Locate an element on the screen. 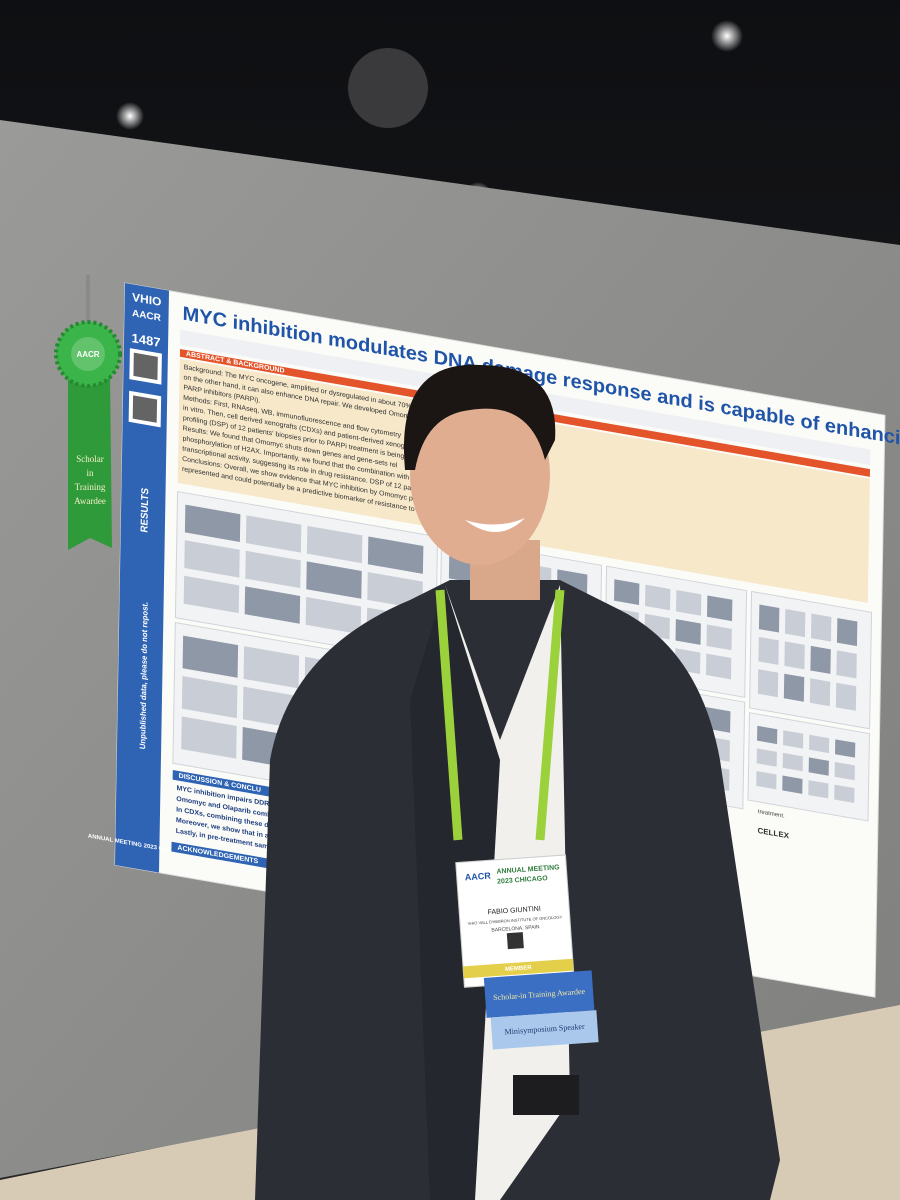 The image size is (900, 1200). ceiling-vent is located at coordinates (388, 88).